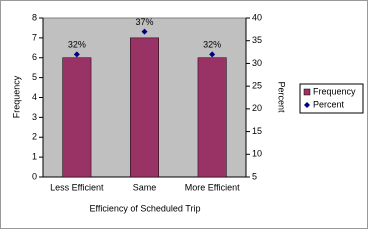 The width and height of the screenshot is (368, 240). What do you see at coordinates (257, 17) in the screenshot?
I see `y2-tick-label: 40` at bounding box center [257, 17].